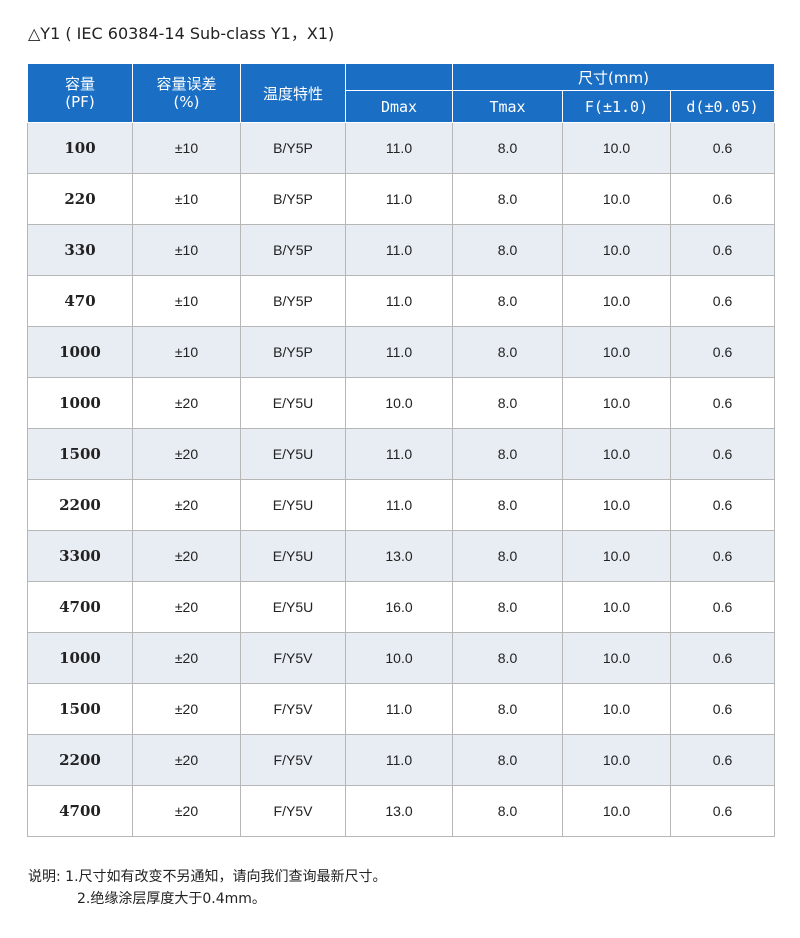 The image size is (800, 938). Describe the element at coordinates (80, 301) in the screenshot. I see `cell-capacitance: 470` at that location.